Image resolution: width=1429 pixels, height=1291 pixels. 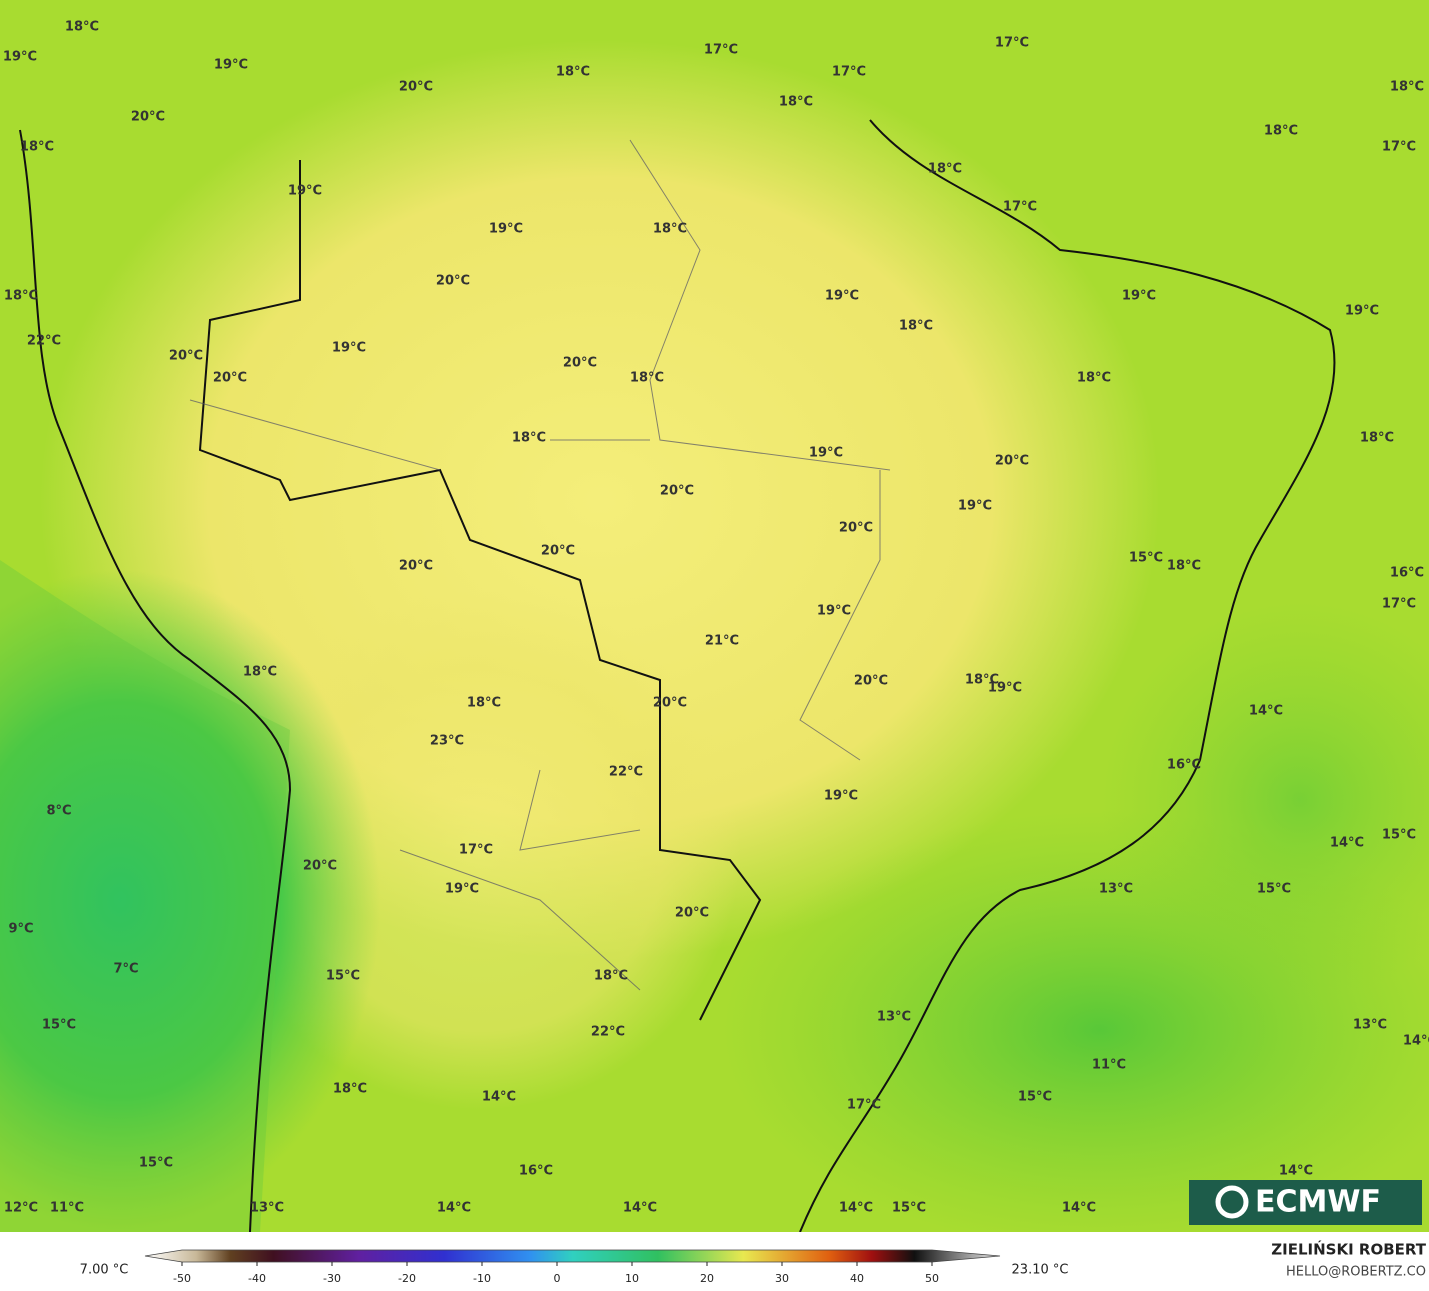 What do you see at coordinates (857, 1278) in the screenshot?
I see `colorbar-tick-label: 40` at bounding box center [857, 1278].